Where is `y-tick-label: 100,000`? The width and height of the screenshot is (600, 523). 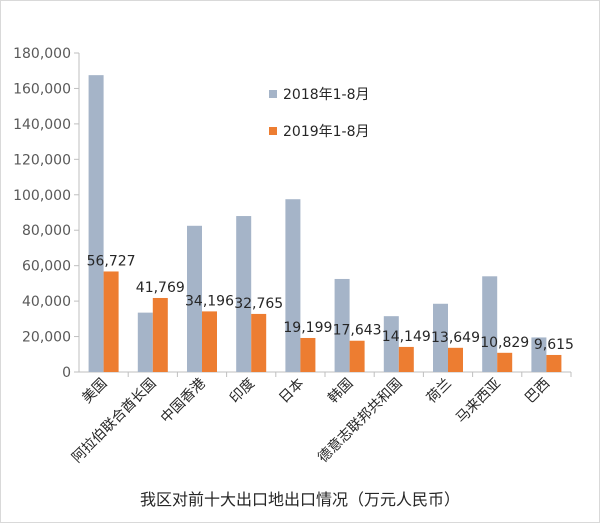
y-tick-label: 100,000 is located at coordinates (42, 196).